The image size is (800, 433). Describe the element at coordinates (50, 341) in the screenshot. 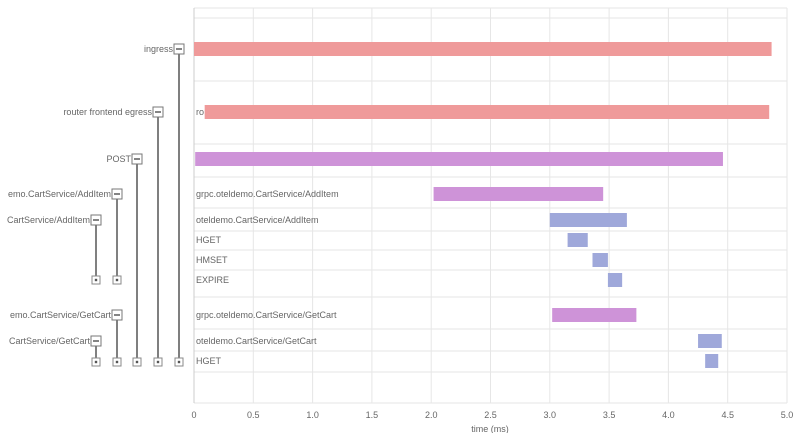

I see `tree-label: CartService/GetCart` at that location.